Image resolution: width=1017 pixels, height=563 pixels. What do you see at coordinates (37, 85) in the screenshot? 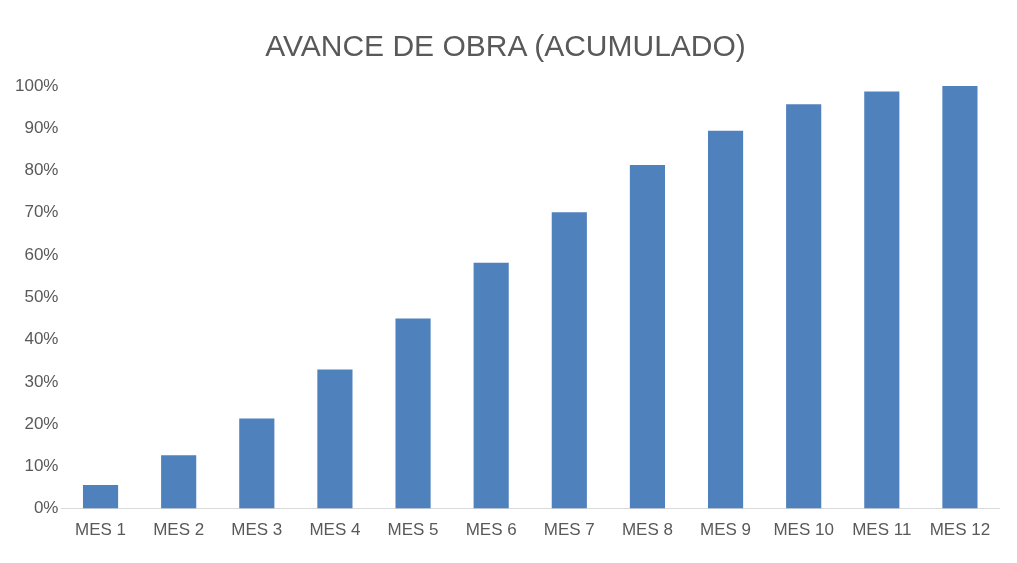
I see `y-tick-label: 100%` at bounding box center [37, 85].